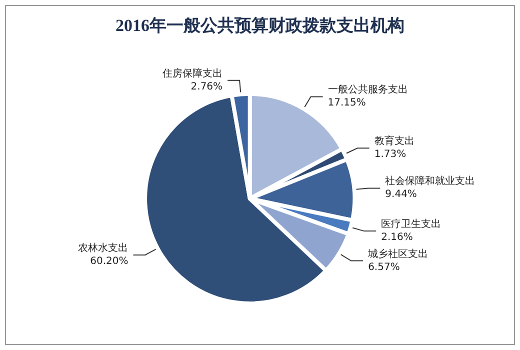 This screenshot has height=350, width=520. What do you see at coordinates (411, 224) in the screenshot?
I see `slice-label: 医疗卫生支出` at bounding box center [411, 224].